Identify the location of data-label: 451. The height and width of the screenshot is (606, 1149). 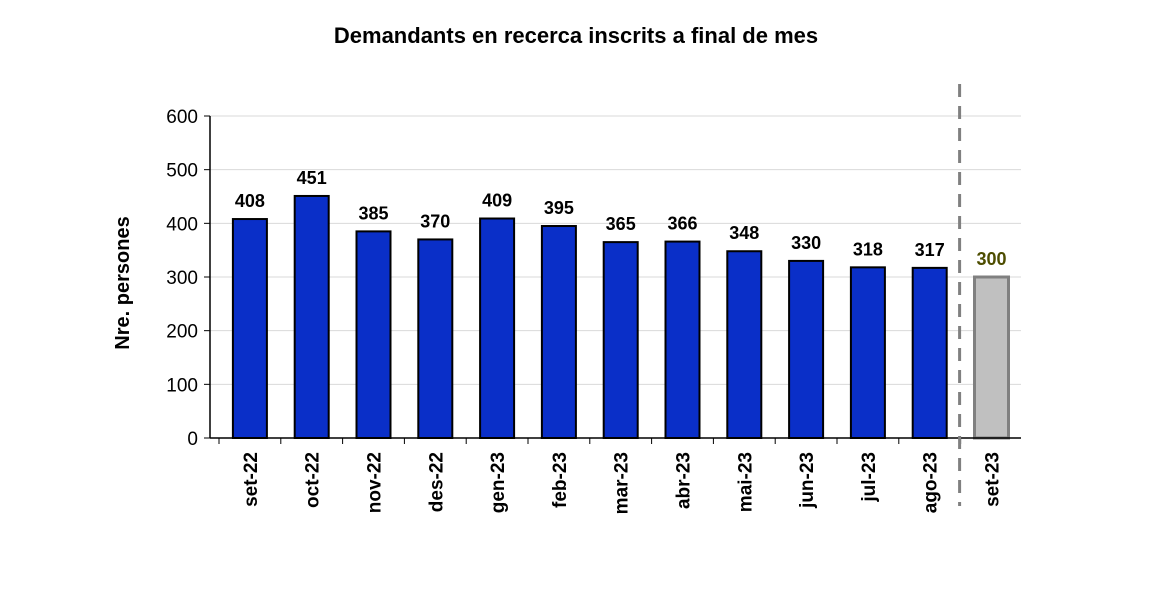
(312, 178).